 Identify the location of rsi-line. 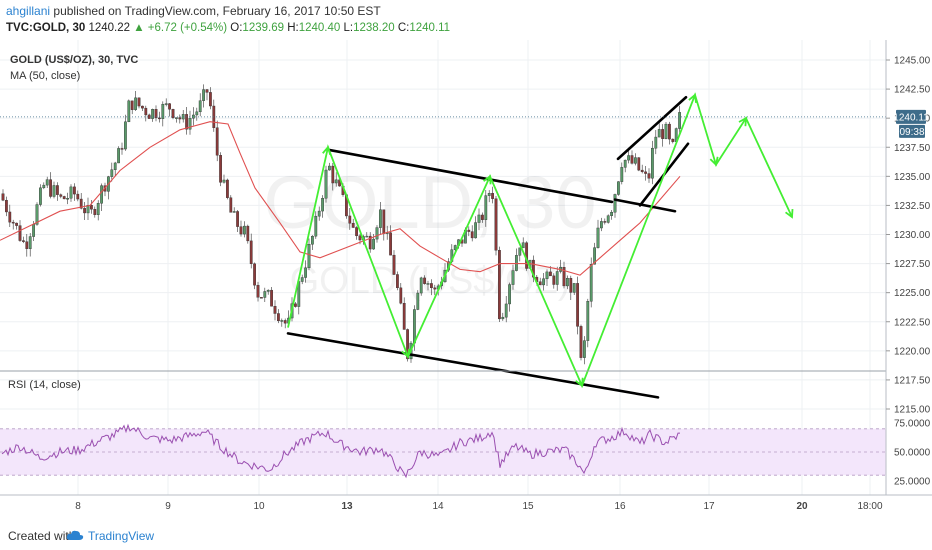
(340, 451).